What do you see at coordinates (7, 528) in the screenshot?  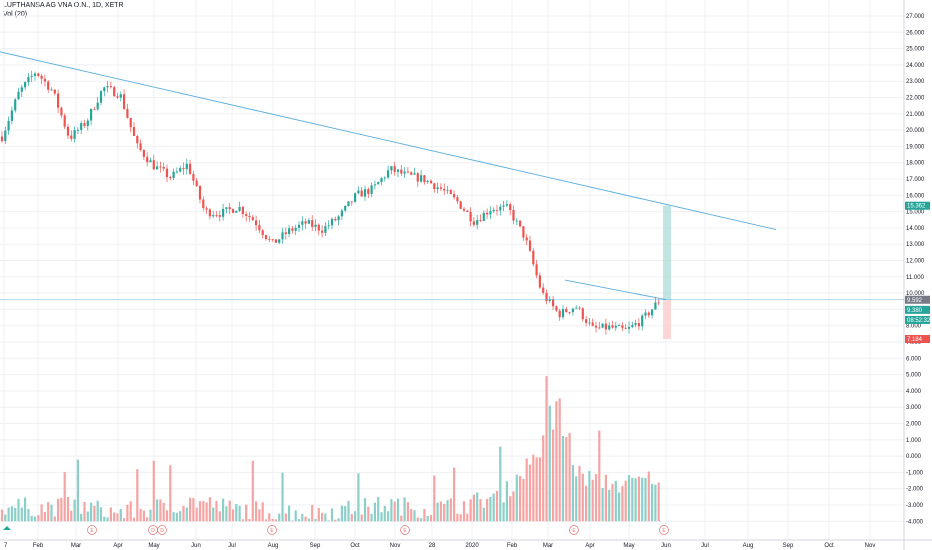 I see `dividend-icon` at bounding box center [7, 528].